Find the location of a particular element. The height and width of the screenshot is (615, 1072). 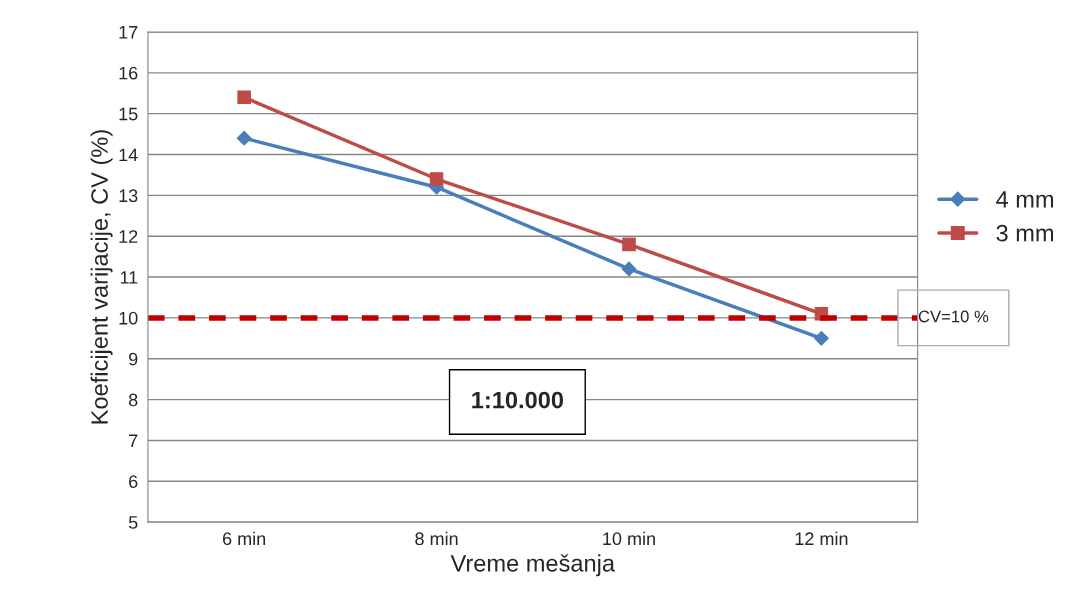

y-tick-label: 10 is located at coordinates (128, 318).